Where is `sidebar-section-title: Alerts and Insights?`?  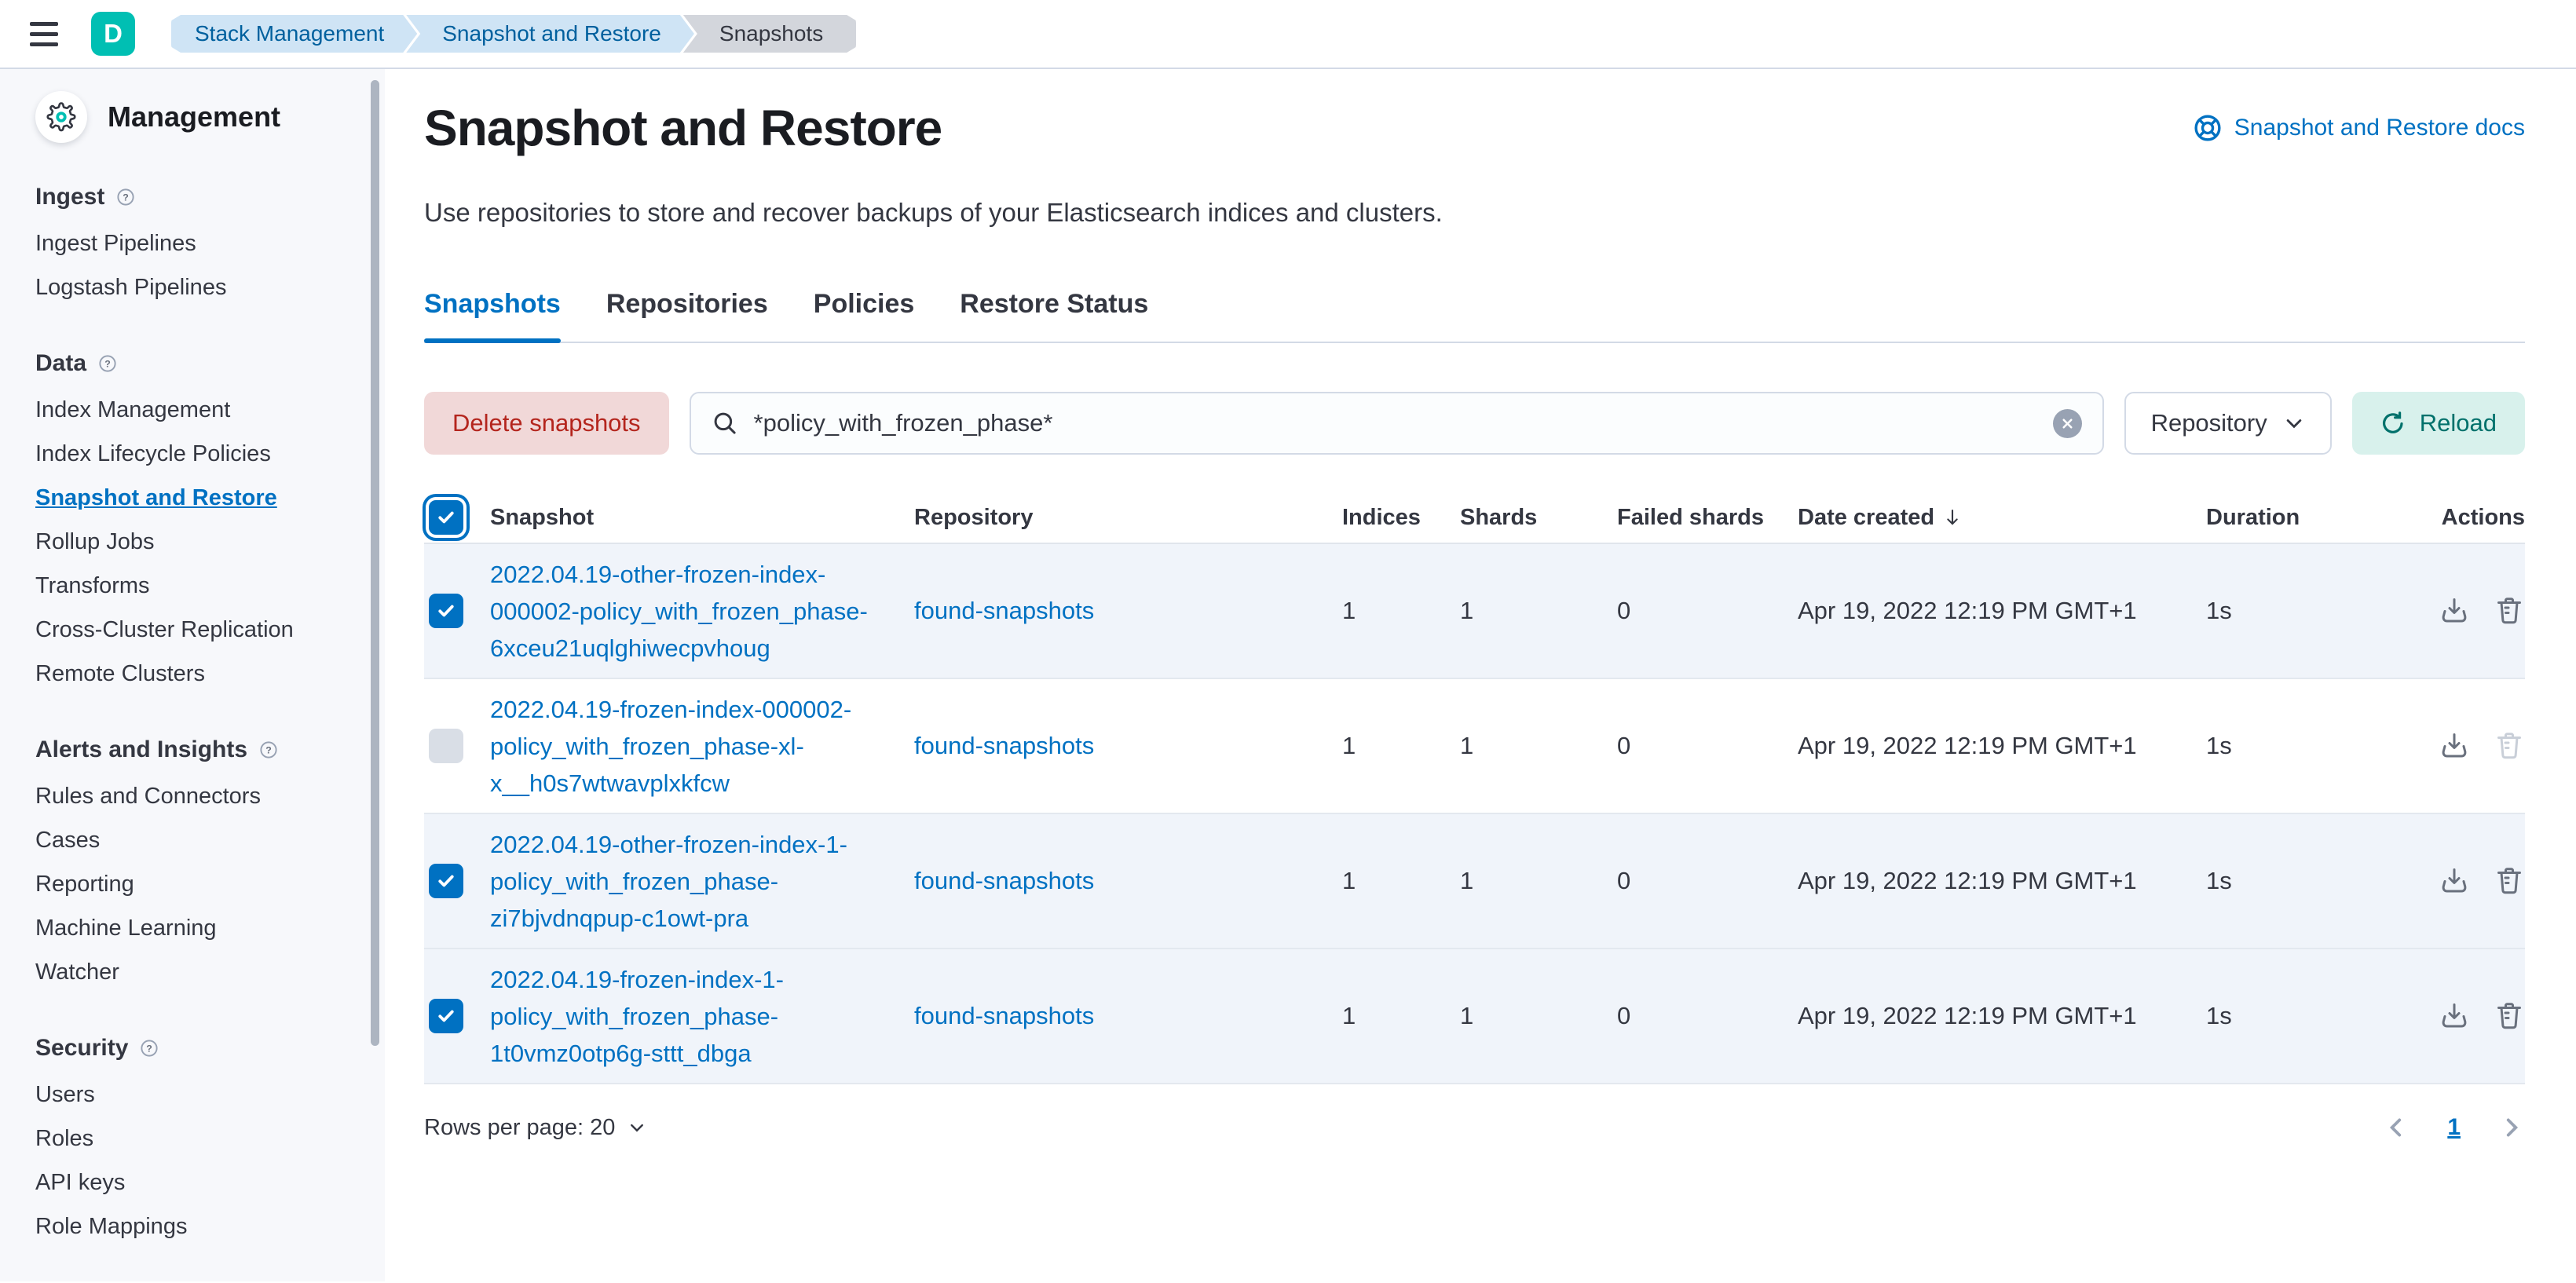
sidebar-section-title: Alerts and Insights? is located at coordinates (186, 750).